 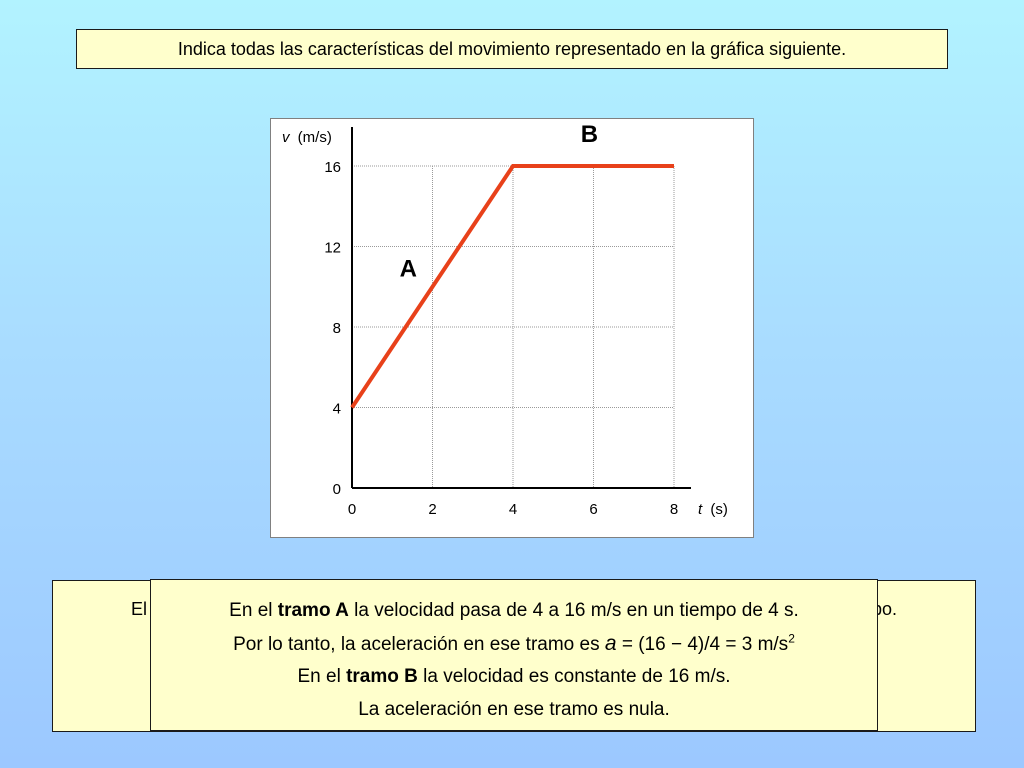 What do you see at coordinates (337, 489) in the screenshot?
I see `y-tick-label-0: 0` at bounding box center [337, 489].